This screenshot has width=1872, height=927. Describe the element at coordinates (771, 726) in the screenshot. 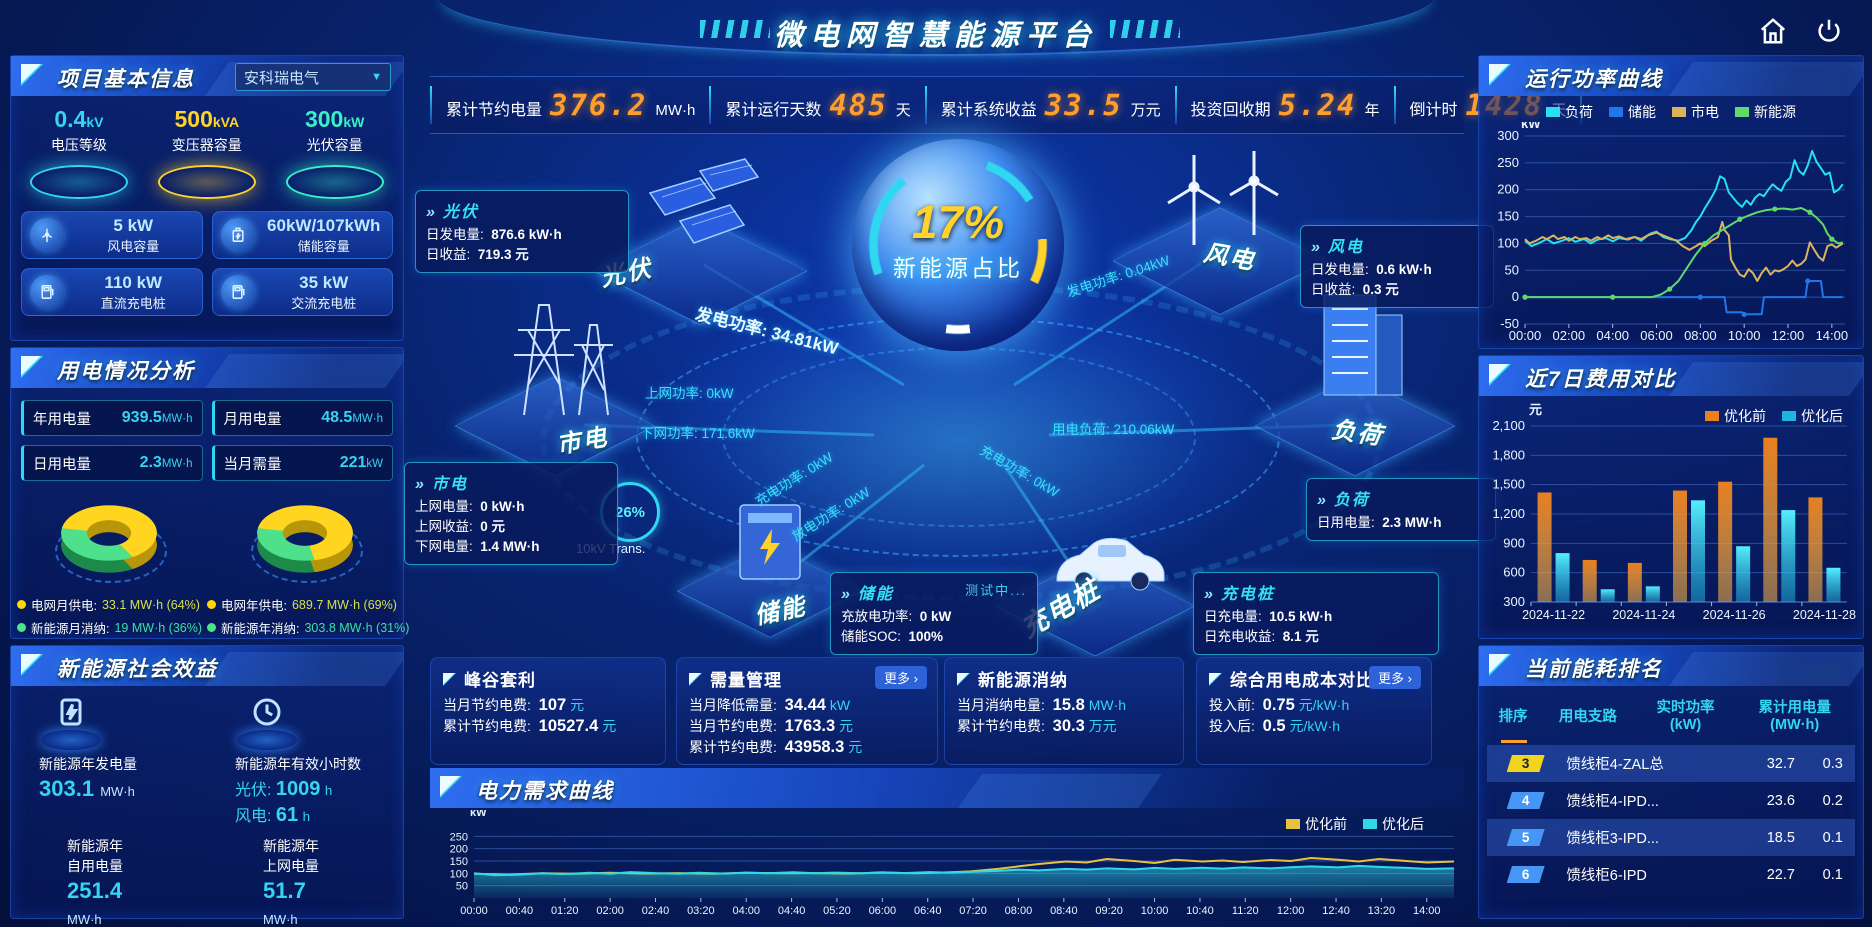

I see `mini-row: 当月节约电费: 1763.3 元` at that location.